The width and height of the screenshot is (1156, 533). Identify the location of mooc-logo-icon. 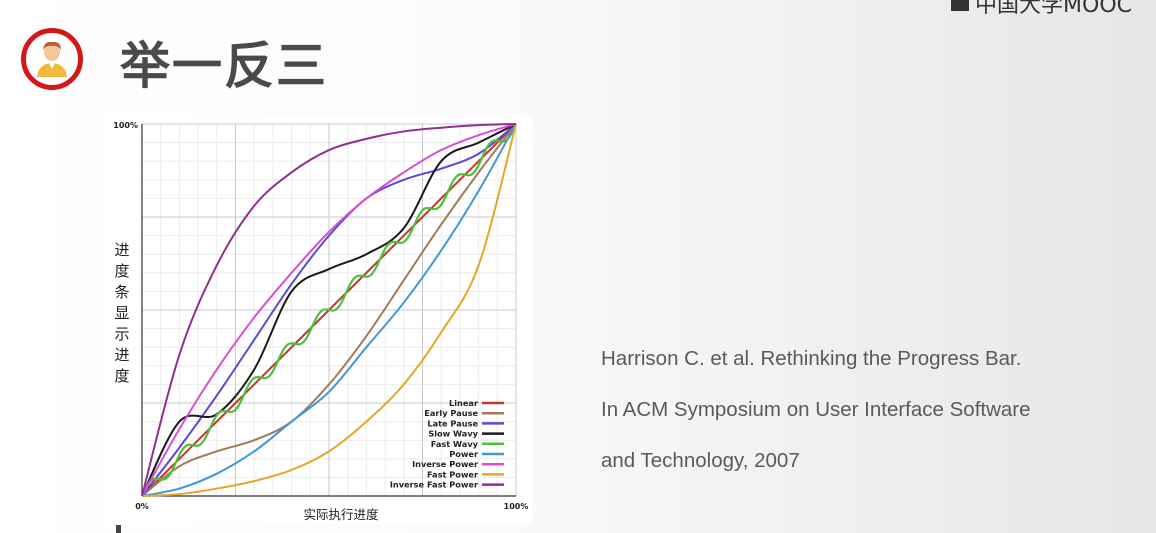
(960, 5).